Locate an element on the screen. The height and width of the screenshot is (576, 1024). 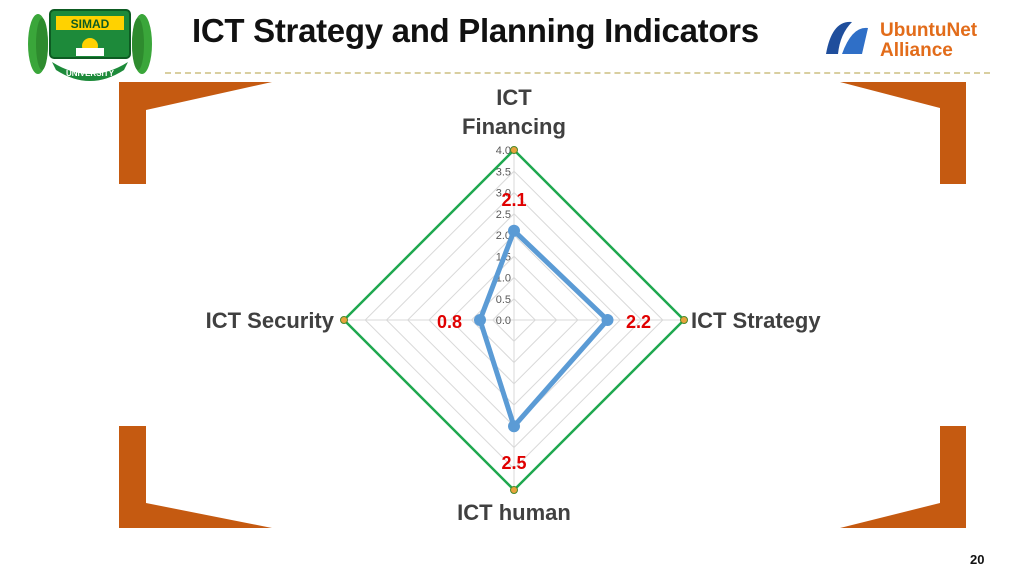
logo-line1: UbuntuNet is located at coordinates (929, 30).